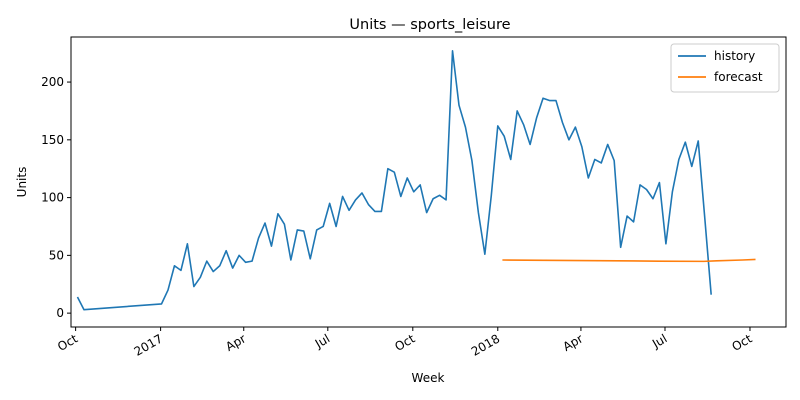 The width and height of the screenshot is (800, 400). I want to click on legend: history forecast, so click(725, 68).